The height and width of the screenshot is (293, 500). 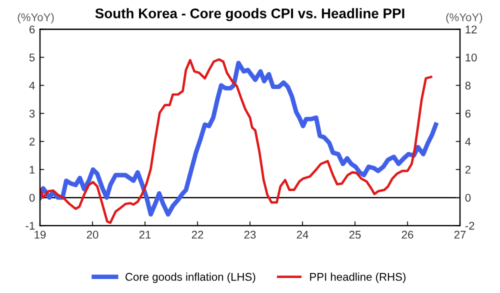 I want to click on y2-axis-title: (%YoY), so click(x=464, y=18).